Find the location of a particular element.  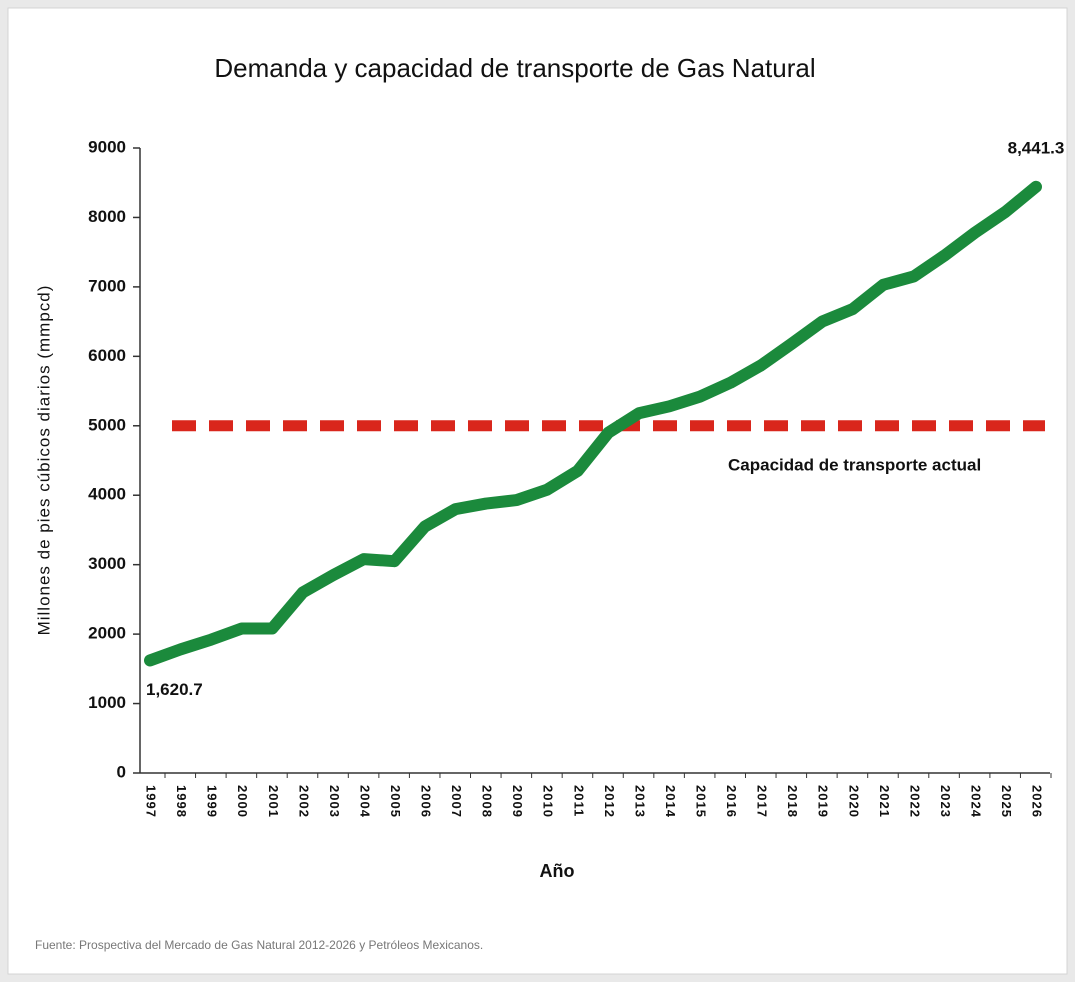

y-axis-title: Millones de pies cúbicos diarios (mmpcd) is located at coordinates (43, 460).